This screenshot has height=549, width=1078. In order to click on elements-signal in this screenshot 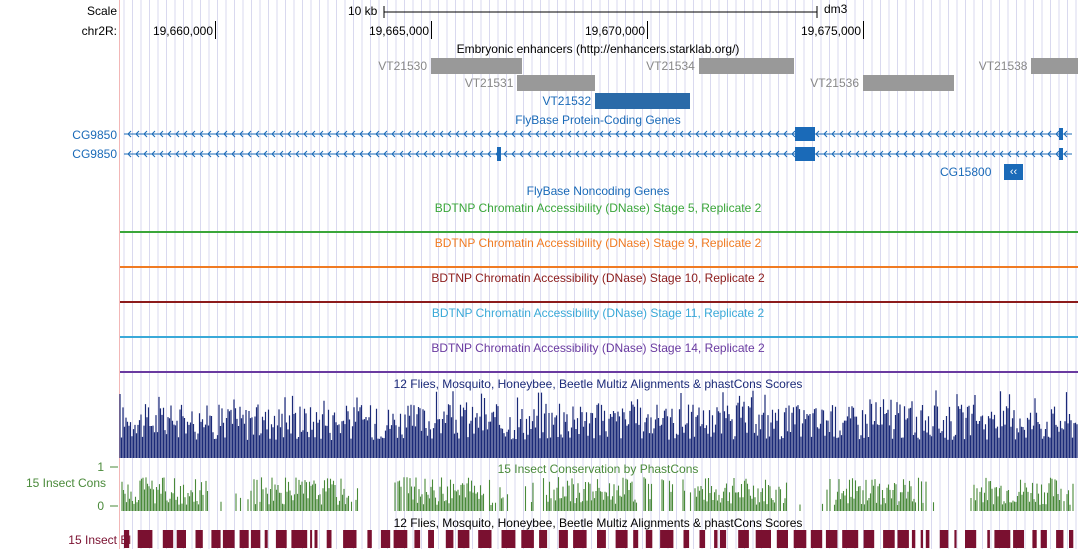, I will do `click(599, 539)`.